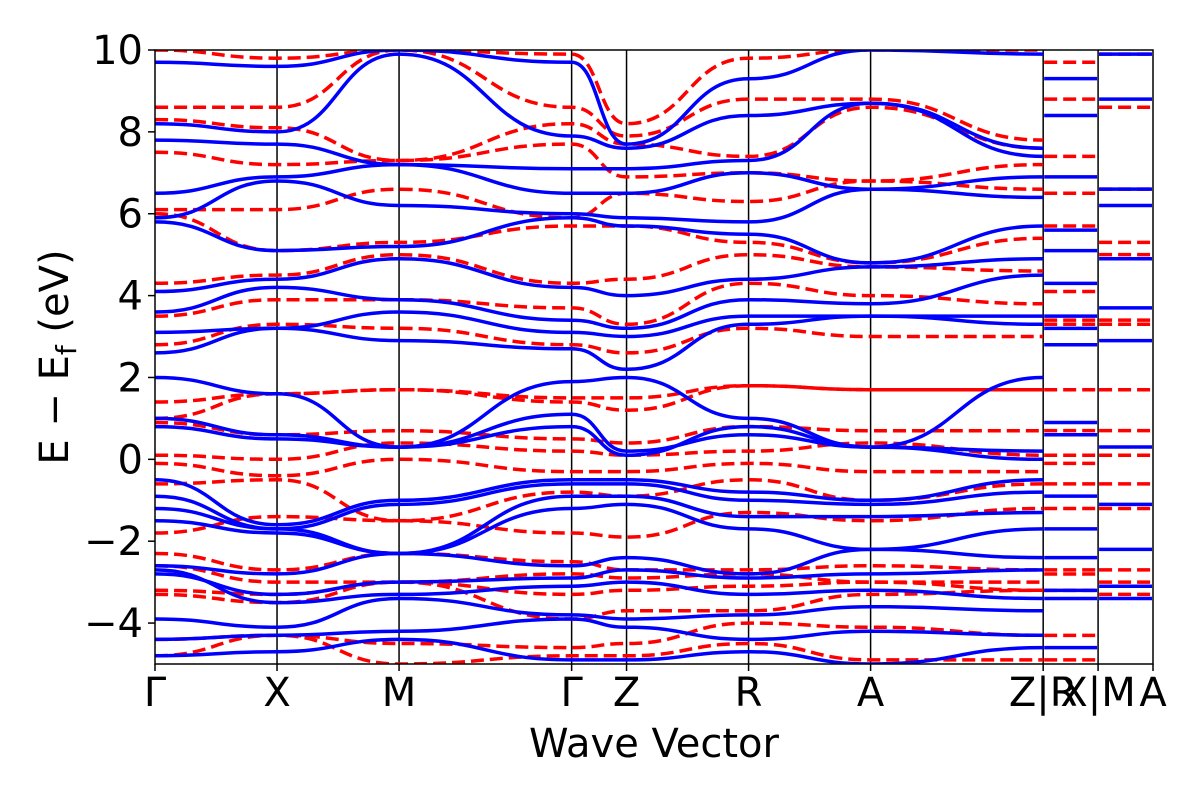 Image resolution: width=1200 pixels, height=800 pixels. What do you see at coordinates (626, 693) in the screenshot?
I see `x-tick-label: Z` at bounding box center [626, 693].